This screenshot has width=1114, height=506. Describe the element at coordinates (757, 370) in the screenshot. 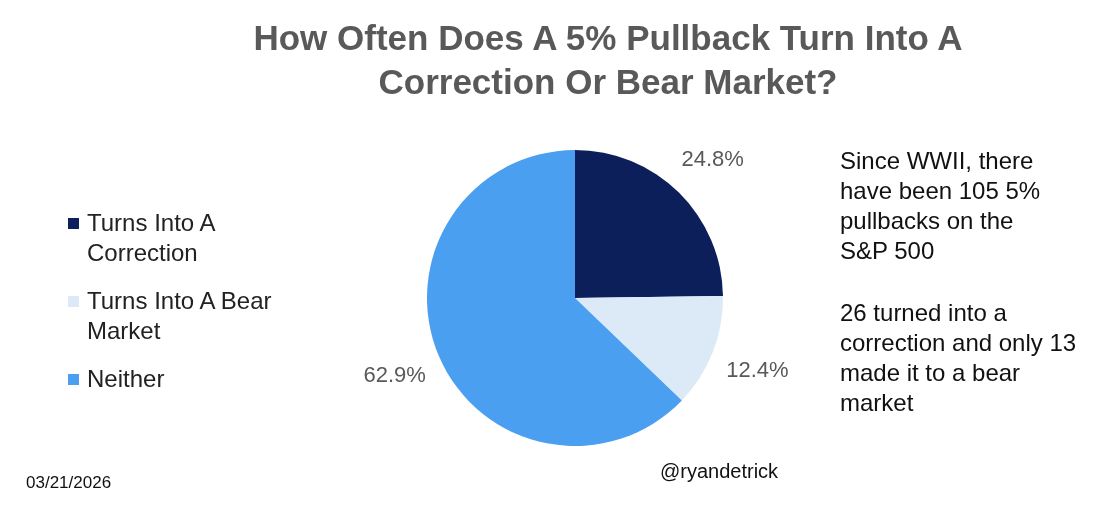

I see `data-label: 12.4%` at that location.